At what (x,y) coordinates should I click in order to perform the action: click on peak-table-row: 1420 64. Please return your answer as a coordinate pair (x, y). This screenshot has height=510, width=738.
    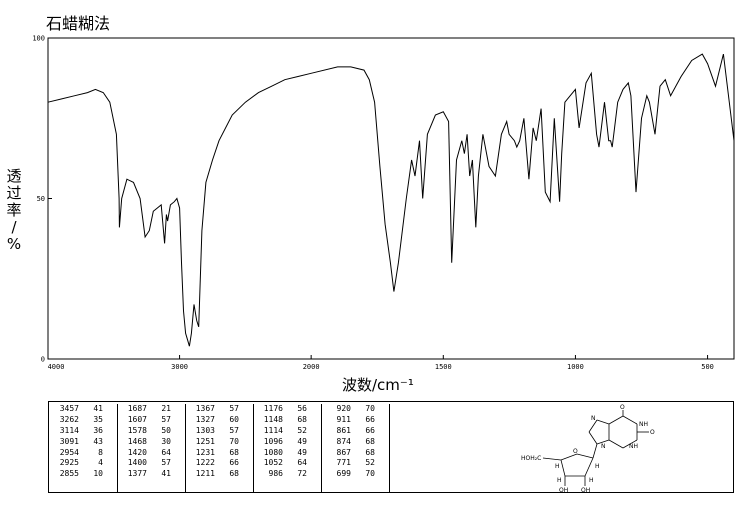
    Looking at the image, I should click on (151, 453).